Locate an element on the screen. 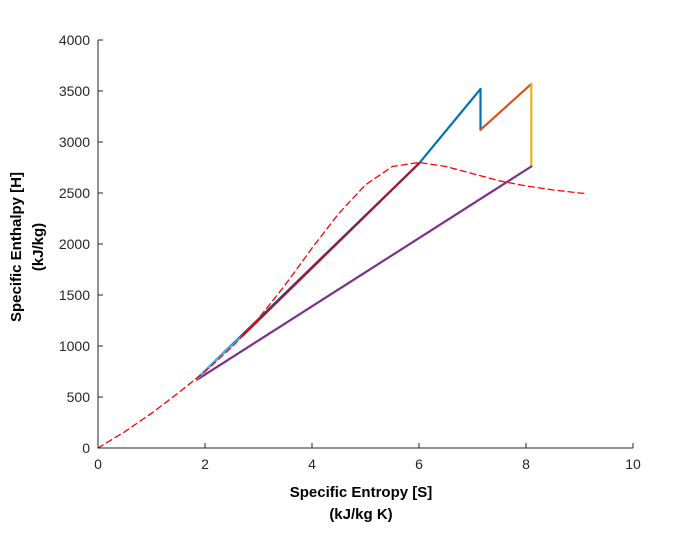  x-axis-title: Specific Entropy [S] is located at coordinates (361, 492).